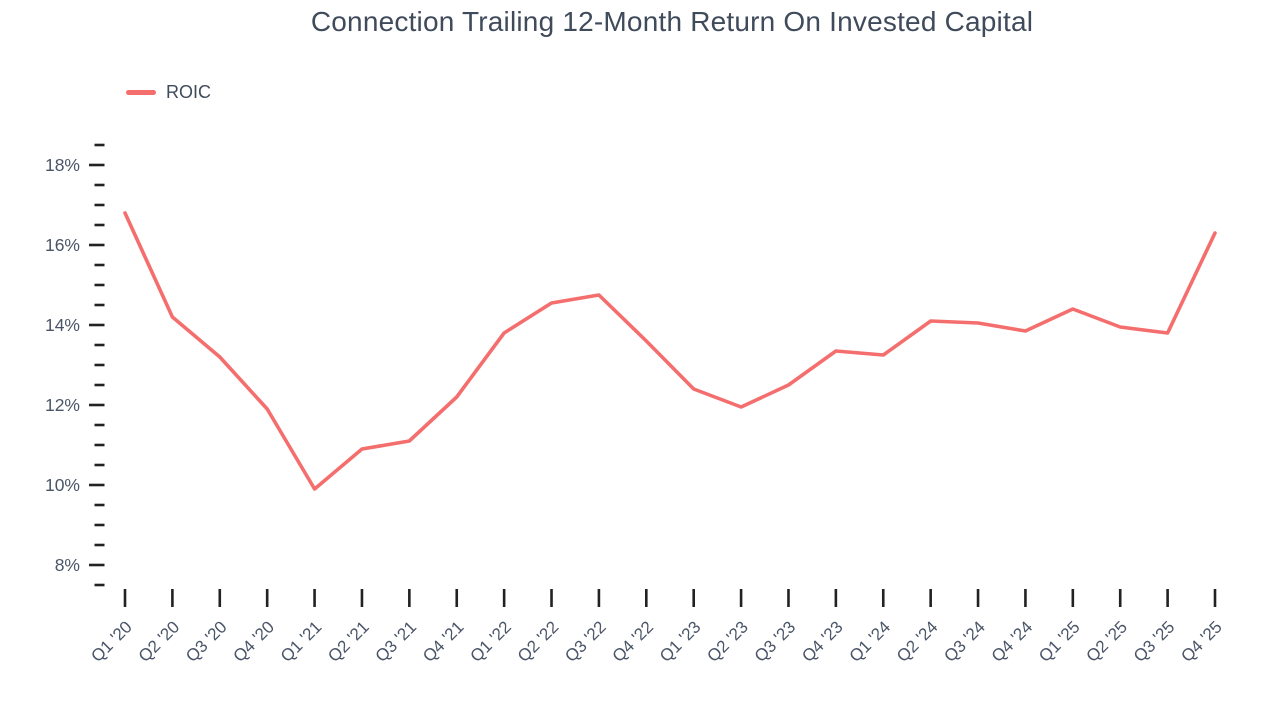 The image size is (1280, 720). Describe the element at coordinates (775, 641) in the screenshot. I see `x-axis-label: Q3 '23` at that location.